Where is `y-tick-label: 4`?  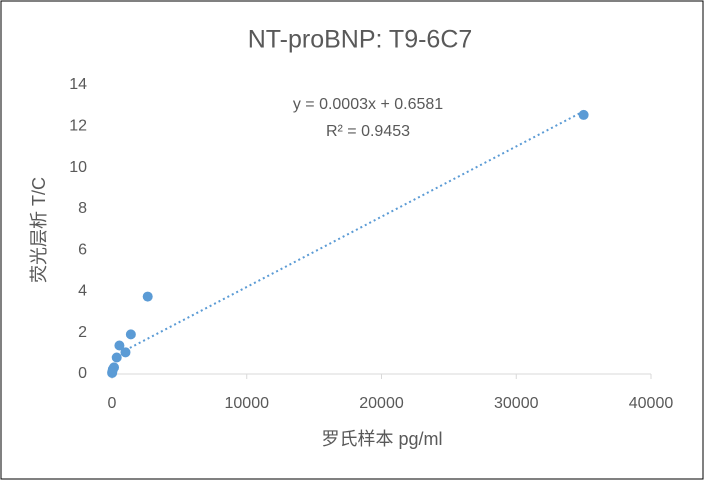
y-tick-label: 4 is located at coordinates (82, 291).